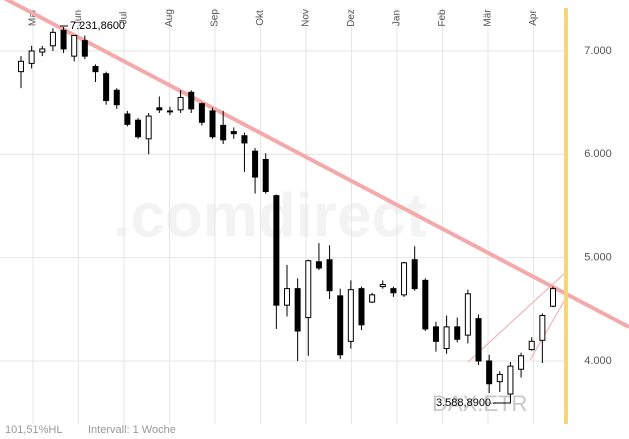  I want to click on x-tick-label: Feb, so click(442, 18).